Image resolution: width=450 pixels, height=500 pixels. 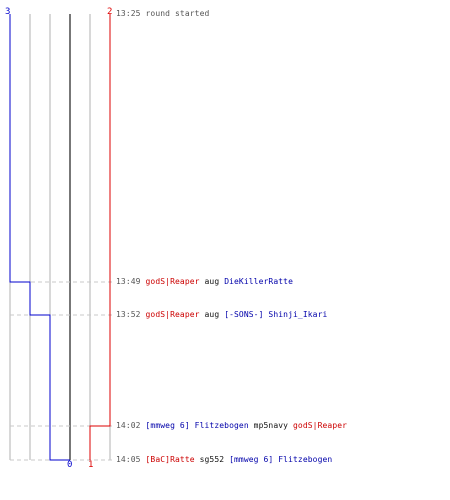 I want to click on event-time: 13:52, so click(x=131, y=314).